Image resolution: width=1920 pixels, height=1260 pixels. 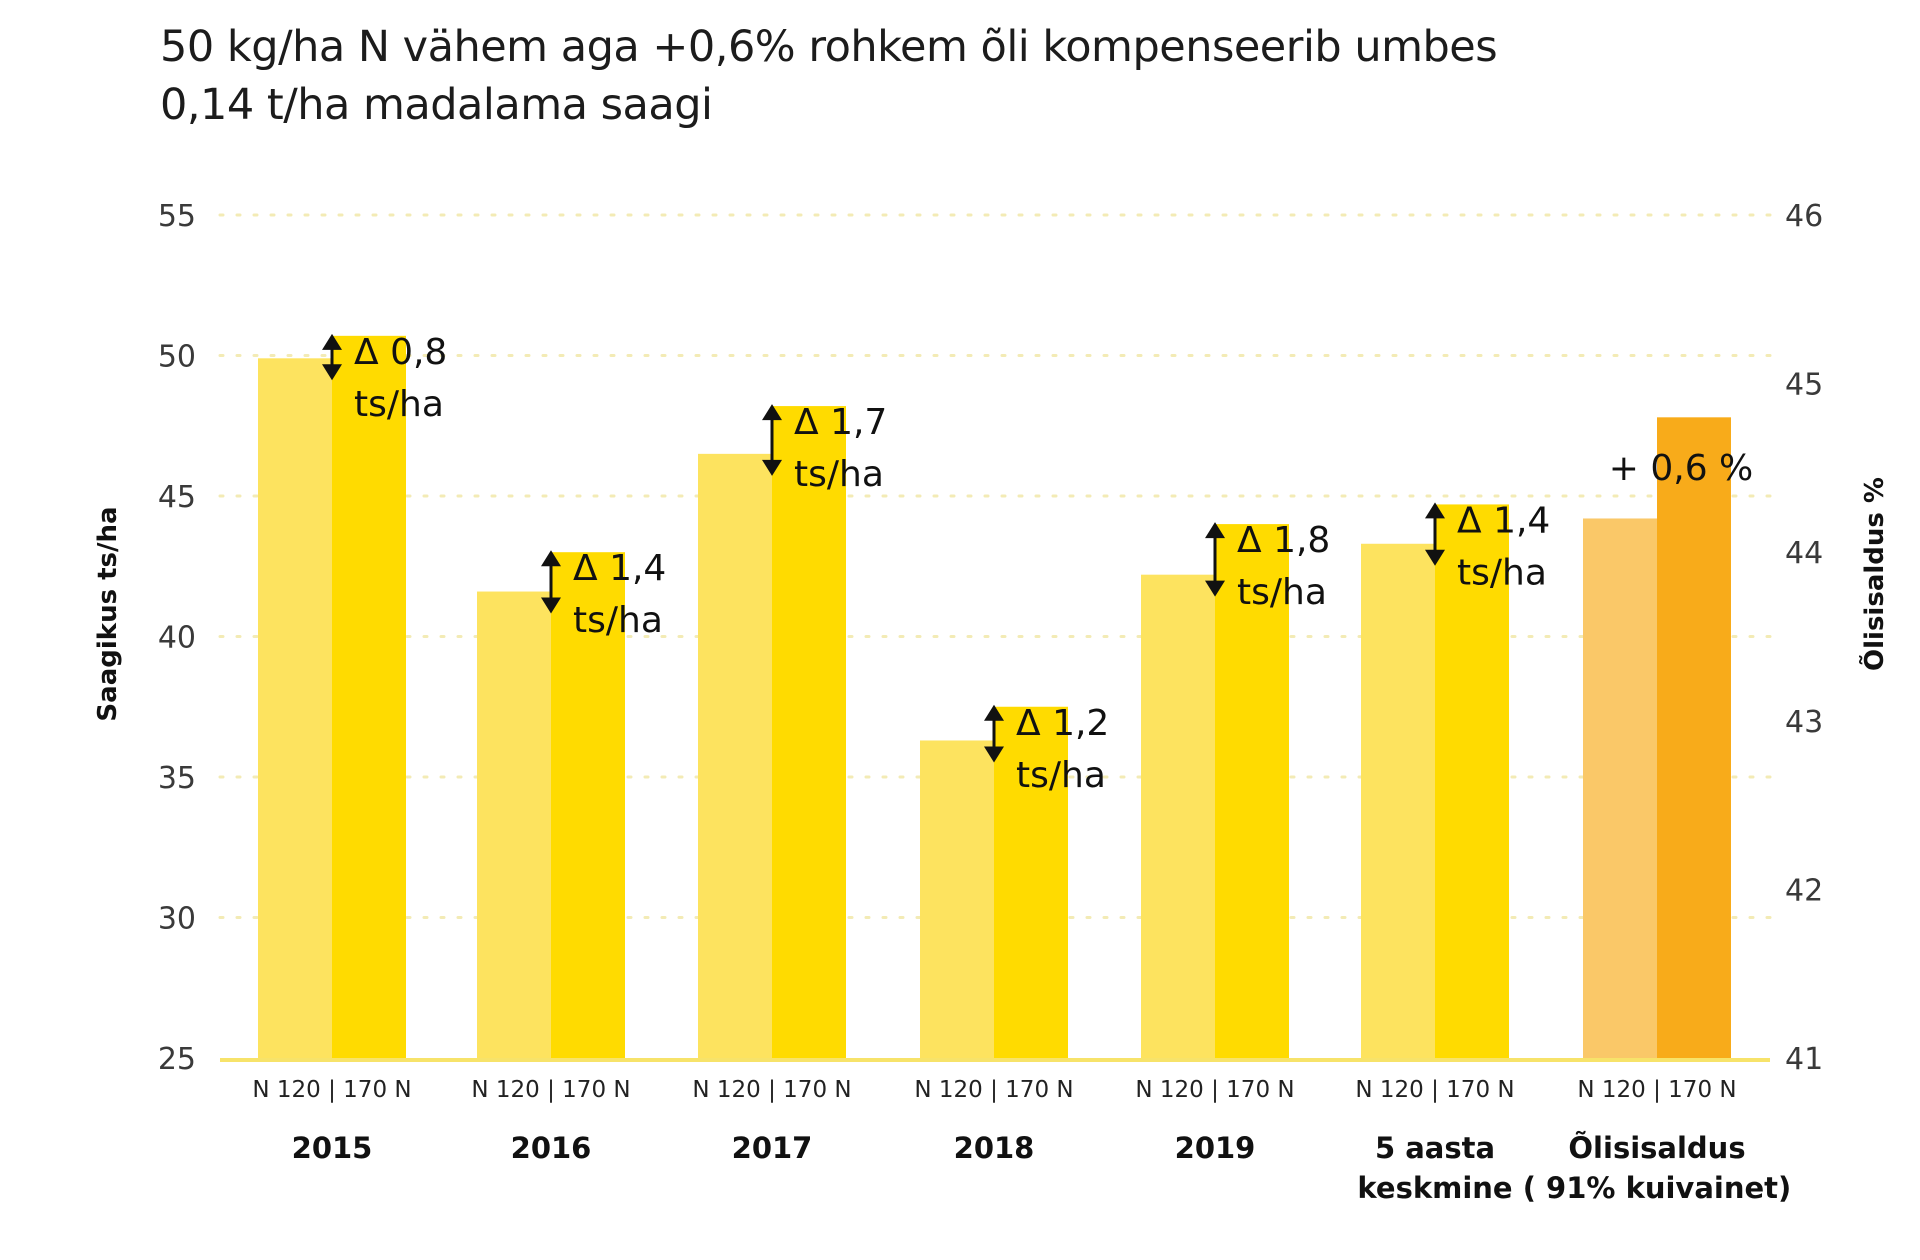 What do you see at coordinates (436, 105) in the screenshot?
I see `chart-title-line-2: 0,14 t/ha madalama saagi` at bounding box center [436, 105].